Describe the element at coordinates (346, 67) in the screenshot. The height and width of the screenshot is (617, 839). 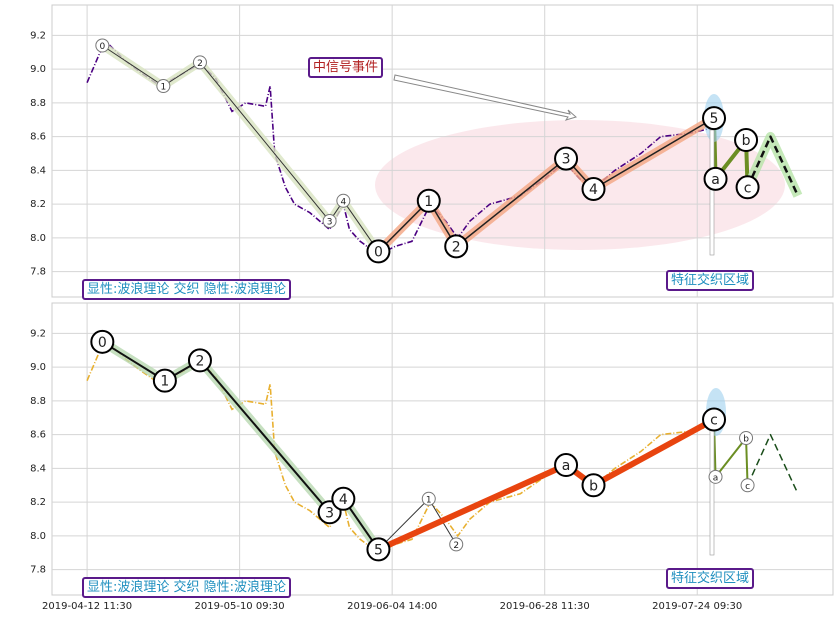
I see `event-label: 中信号事件` at that location.